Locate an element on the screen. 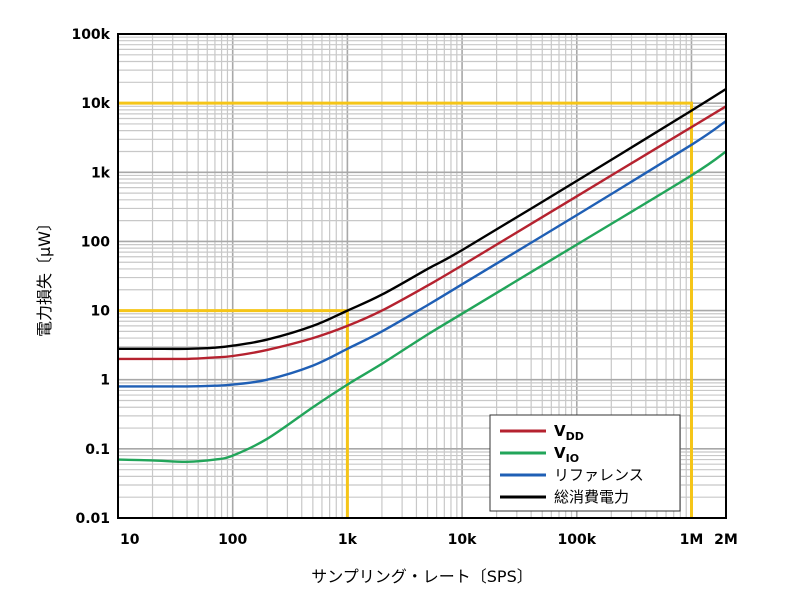 The height and width of the screenshot is (600, 800). x-tick-label: 100 is located at coordinates (232, 540).